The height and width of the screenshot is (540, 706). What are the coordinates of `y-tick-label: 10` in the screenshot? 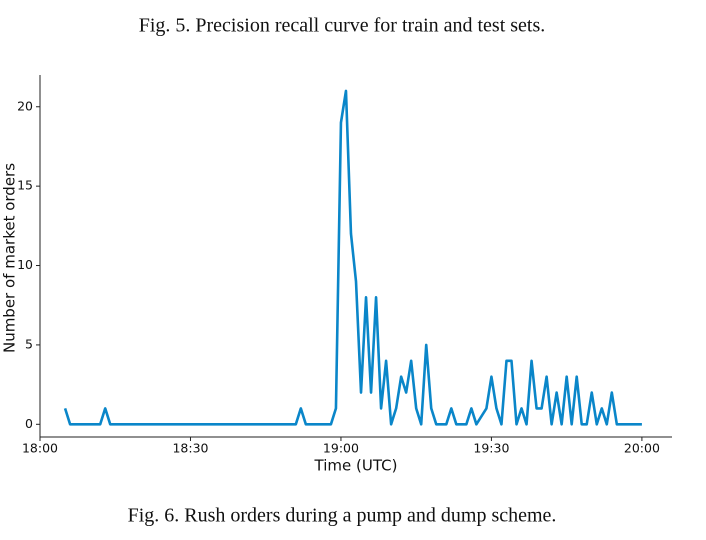 It's located at (25, 264).